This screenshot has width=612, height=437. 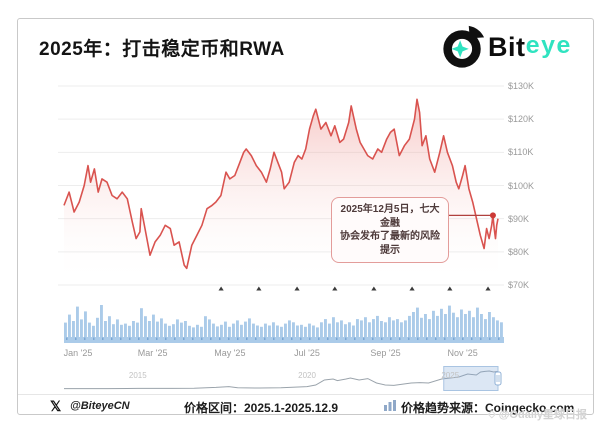 I want to click on y-tick-label: $100K, so click(x=521, y=185).